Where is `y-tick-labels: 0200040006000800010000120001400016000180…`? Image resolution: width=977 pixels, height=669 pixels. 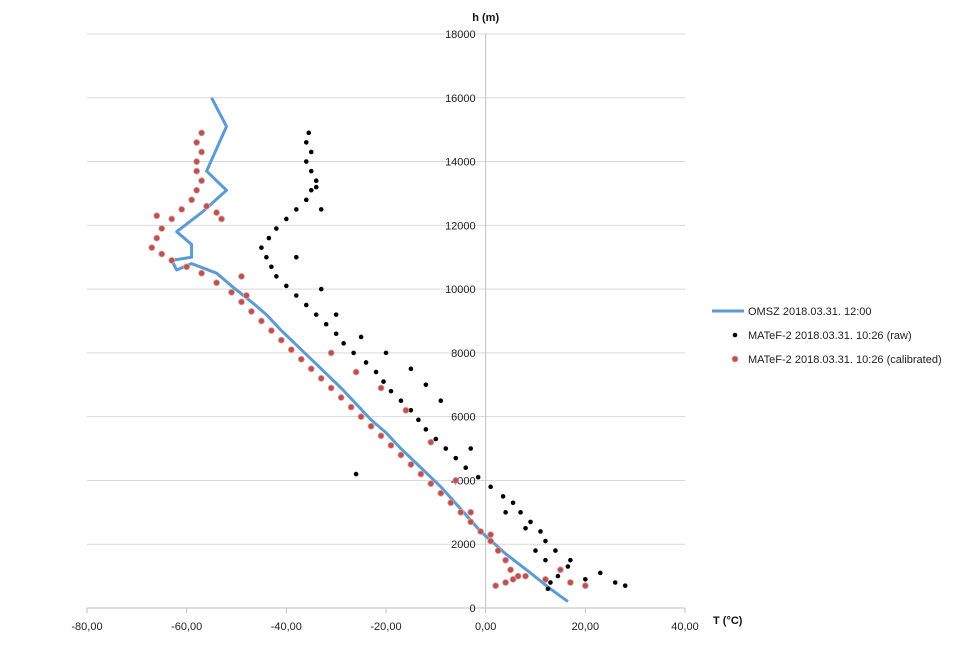
y-tick-labels: 0200040006000800010000120001400016000180… is located at coordinates (460, 322).